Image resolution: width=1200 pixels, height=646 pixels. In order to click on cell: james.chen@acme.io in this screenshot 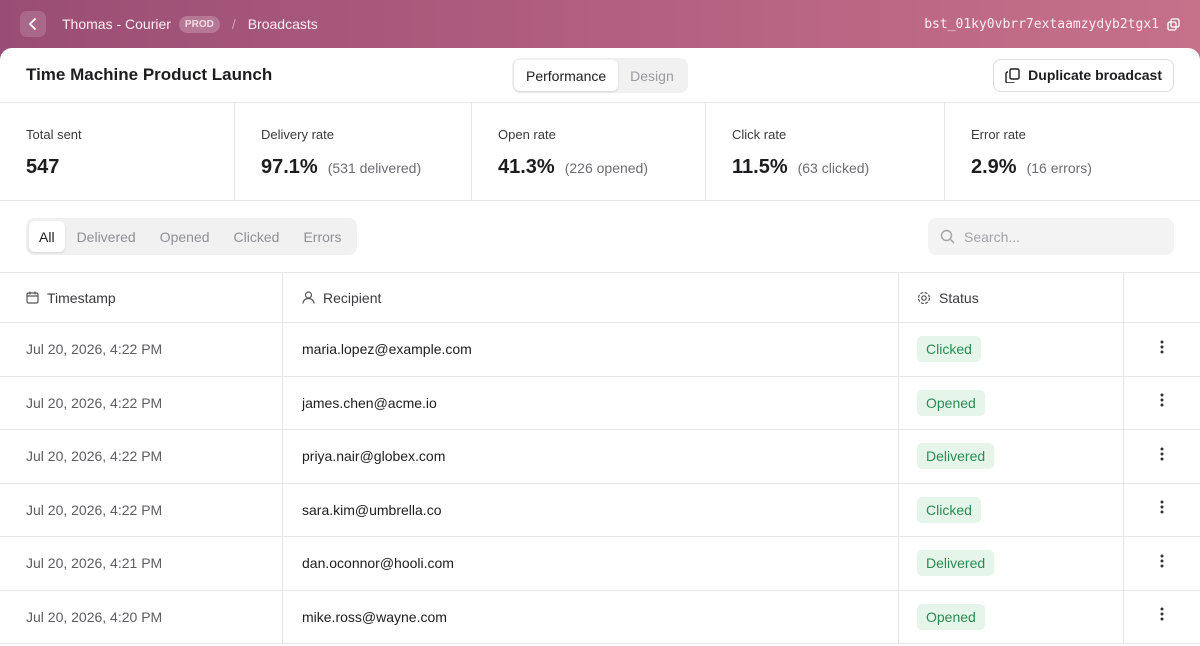, I will do `click(591, 402)`.